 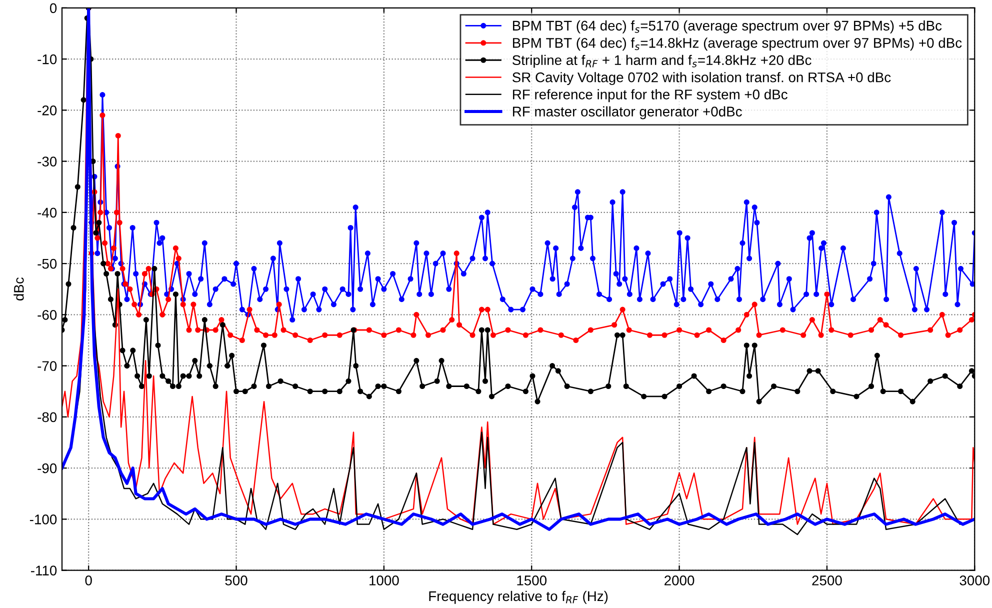 What do you see at coordinates (88, 581) in the screenshot?
I see `x-tick-label: 0` at bounding box center [88, 581].